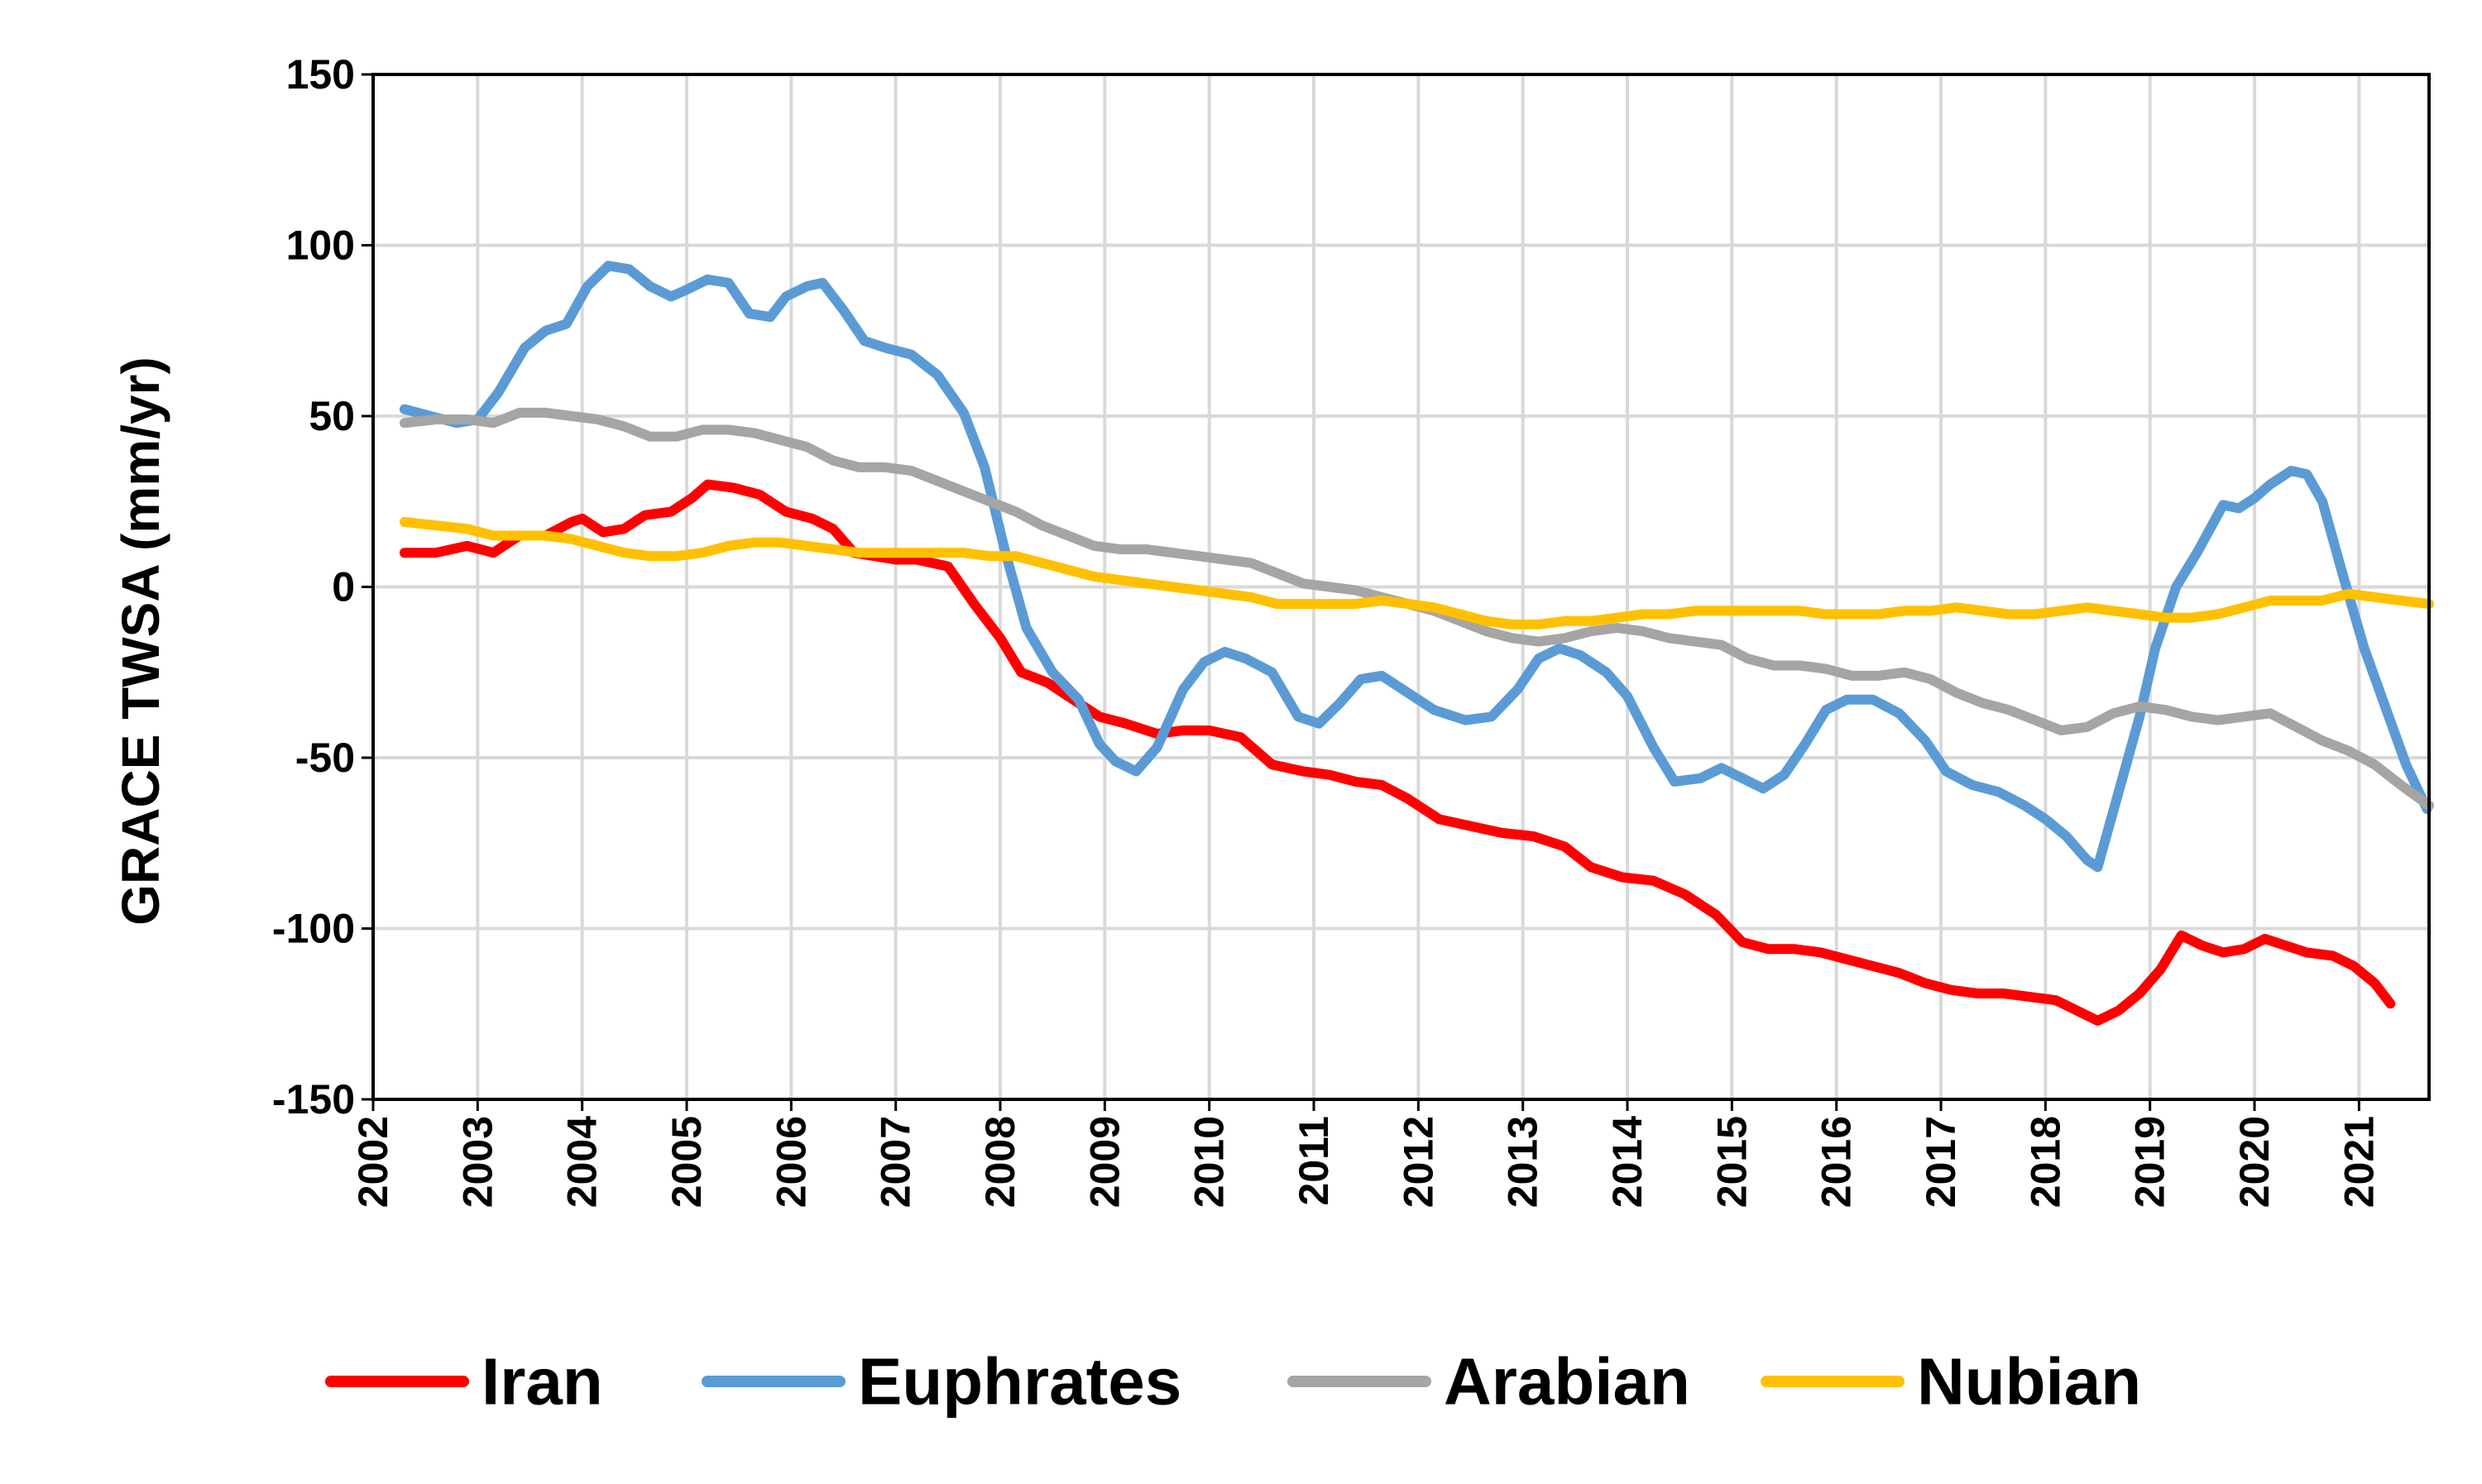  I want to click on legend-item-iran: Iran, so click(464, 1382).